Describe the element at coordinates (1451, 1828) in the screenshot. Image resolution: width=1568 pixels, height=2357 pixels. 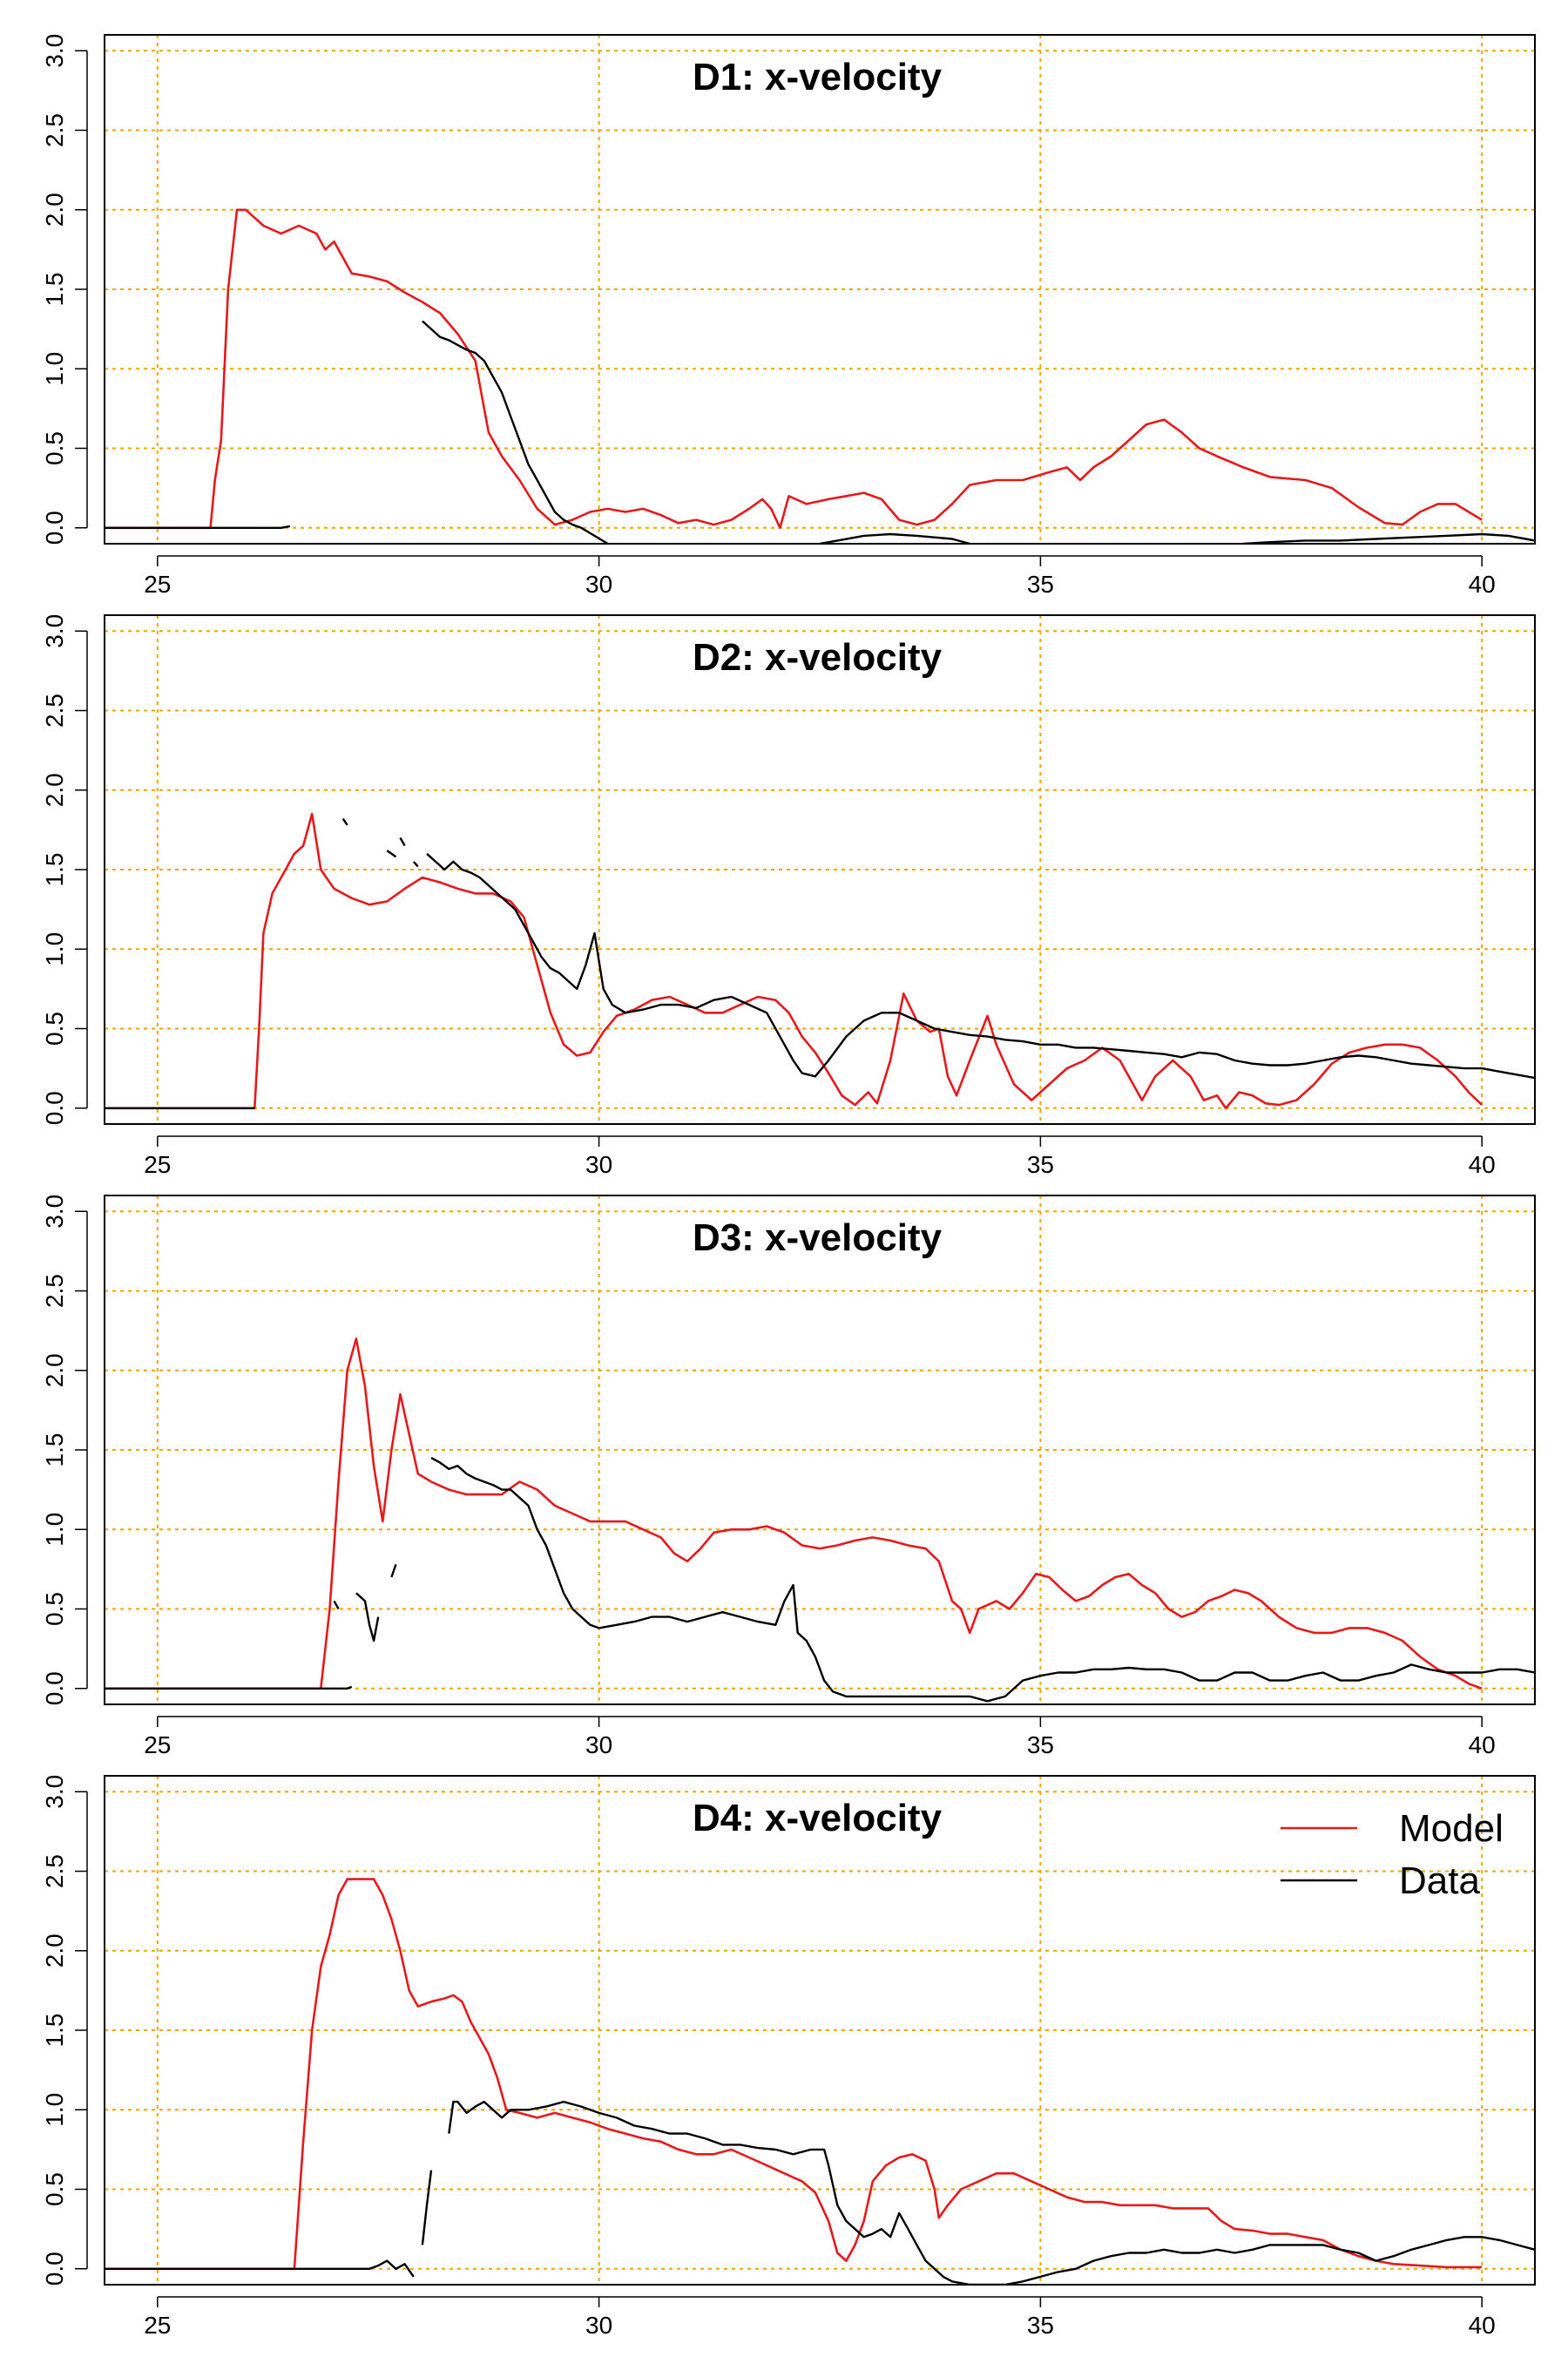
I see `legend-label-model: Model` at that location.